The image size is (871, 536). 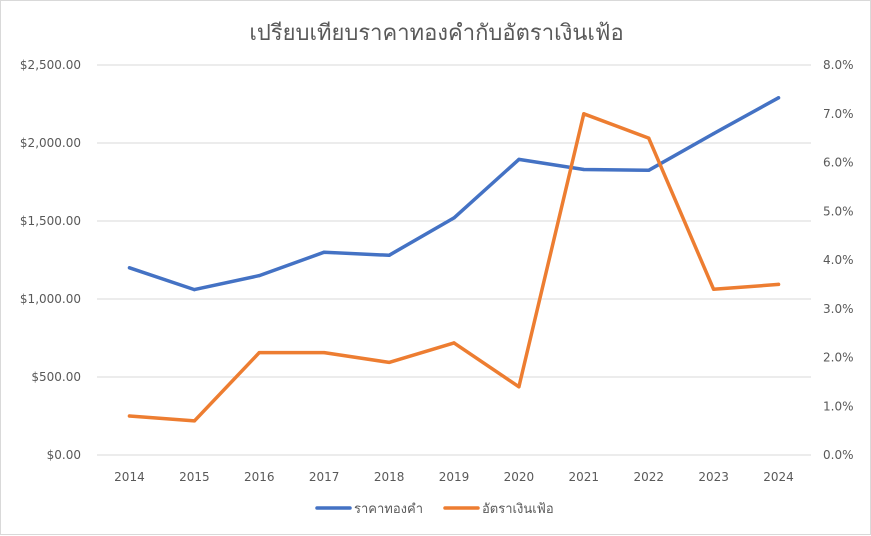 I want to click on y-right-tick-label: 1.0%, so click(x=838, y=406).